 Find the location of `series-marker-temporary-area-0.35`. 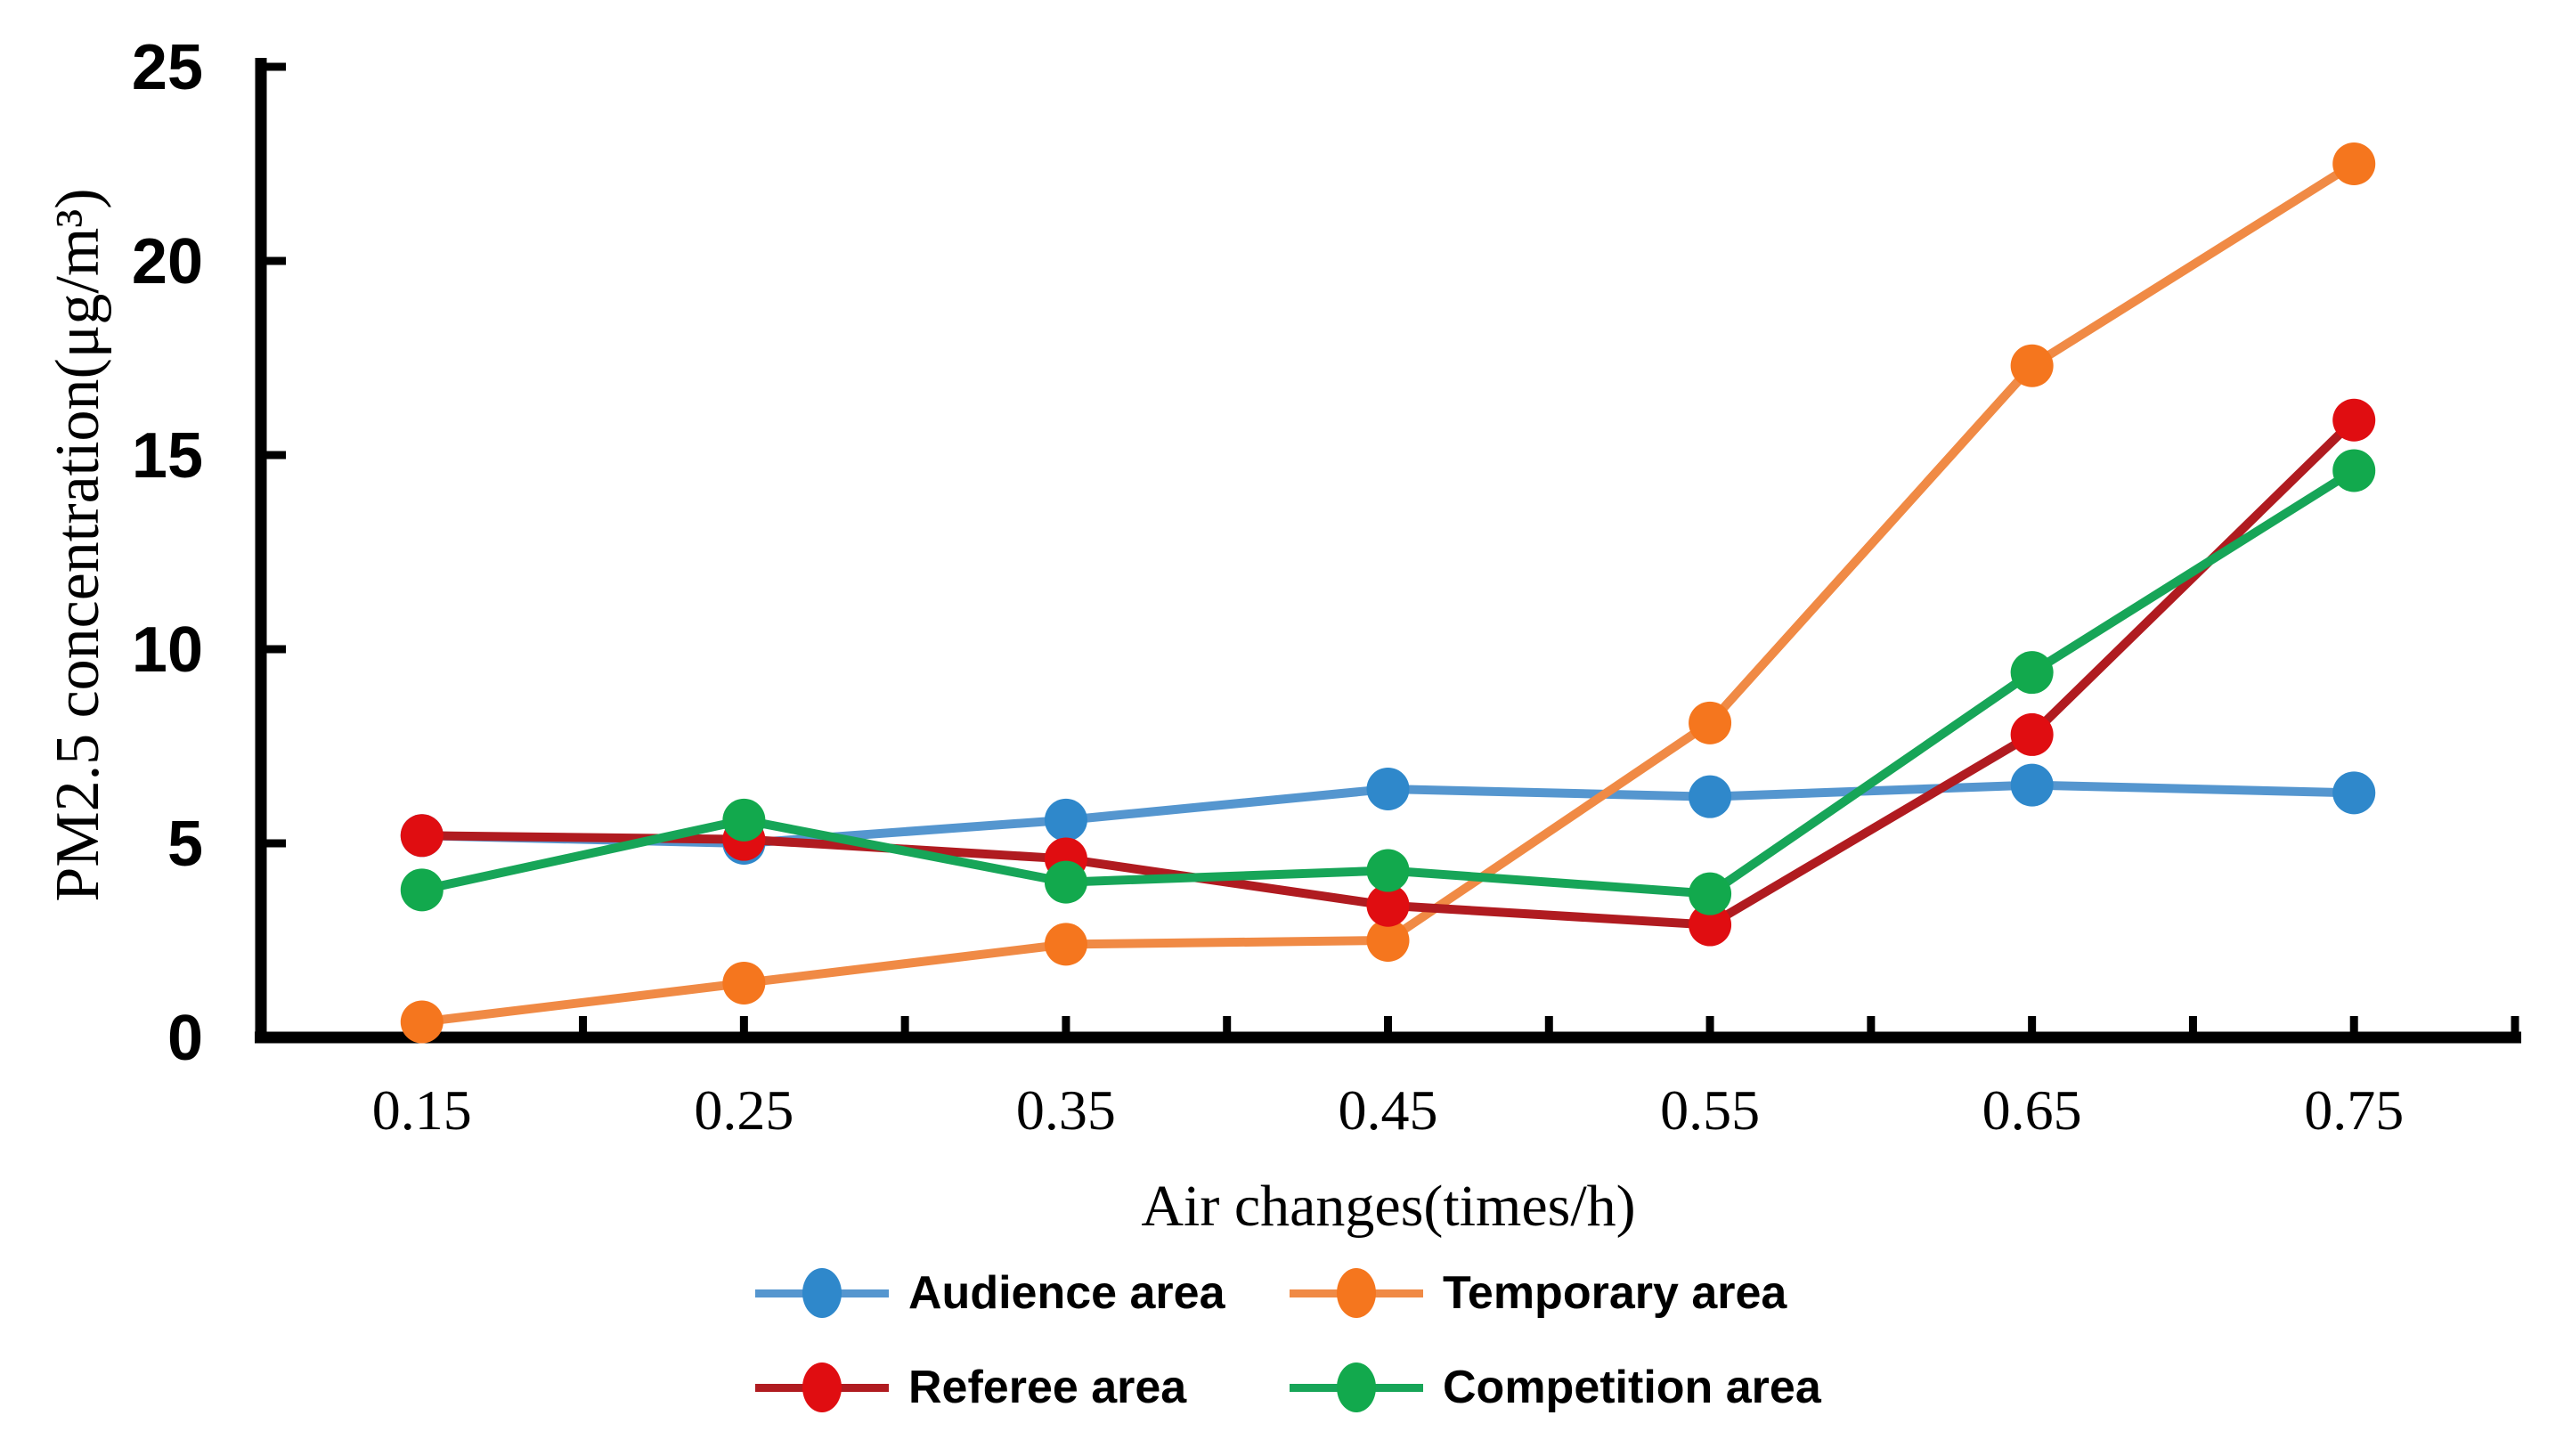

series-marker-temporary-area-0.35 is located at coordinates (1065, 944).